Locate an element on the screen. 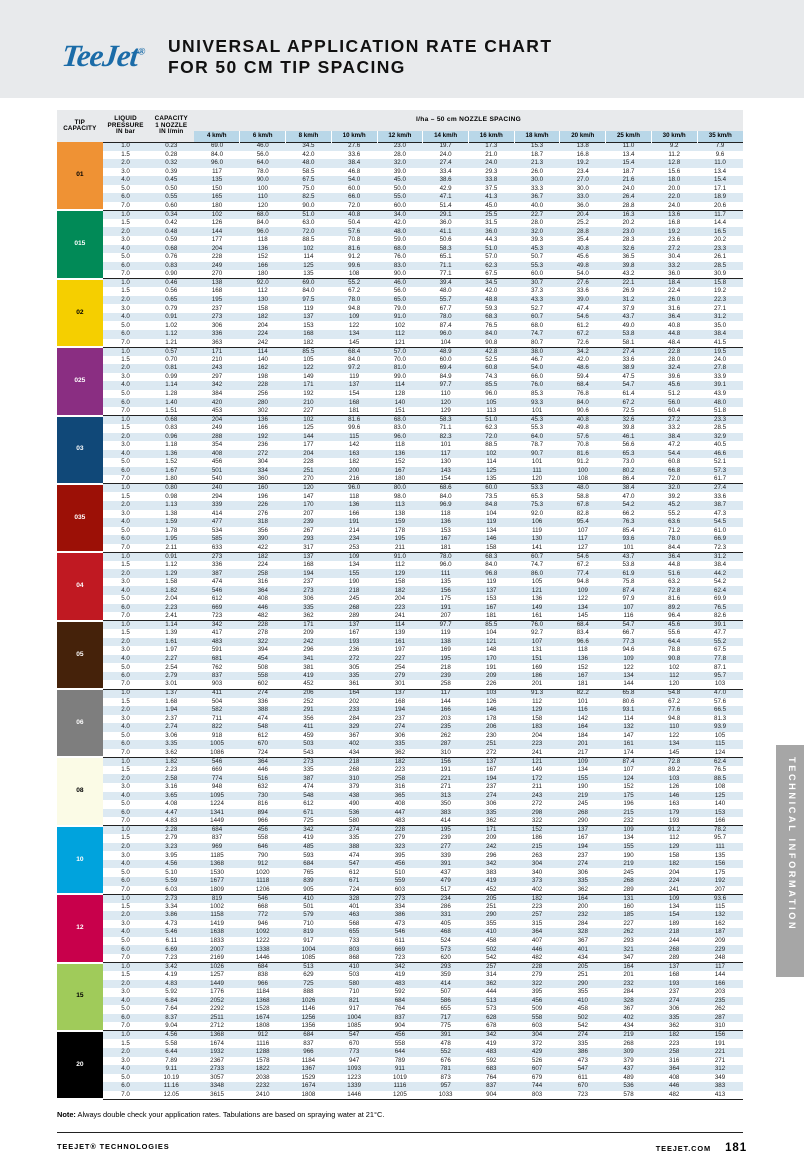 Image resolution: width=804 pixels, height=1154 pixels. cell-application-rate: 32.0 is located at coordinates (537, 232).